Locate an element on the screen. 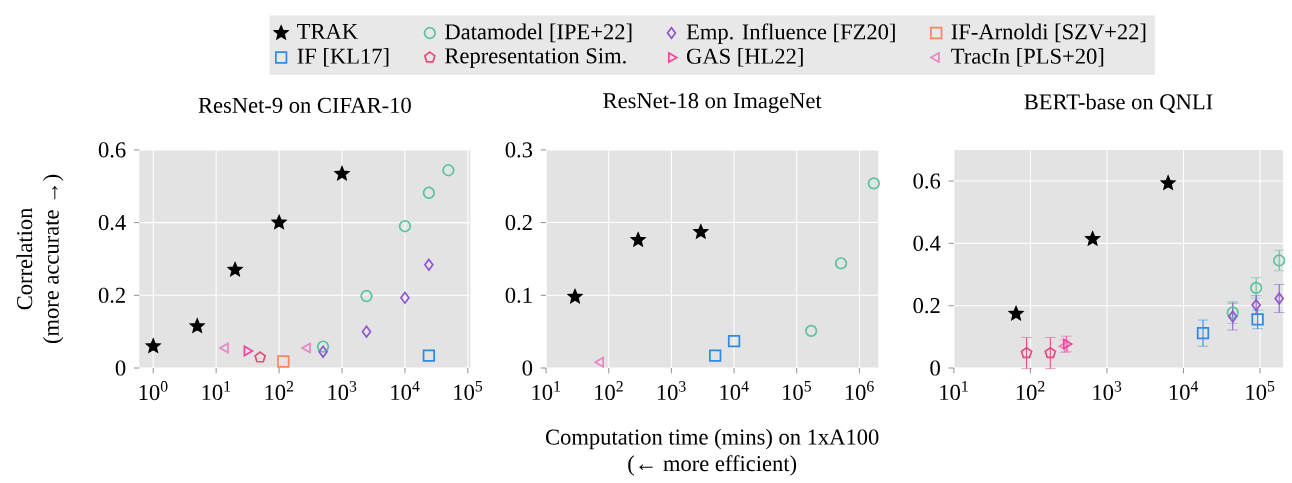 The height and width of the screenshot is (483, 1292). legend-label: IF [KL17] is located at coordinates (343, 57).